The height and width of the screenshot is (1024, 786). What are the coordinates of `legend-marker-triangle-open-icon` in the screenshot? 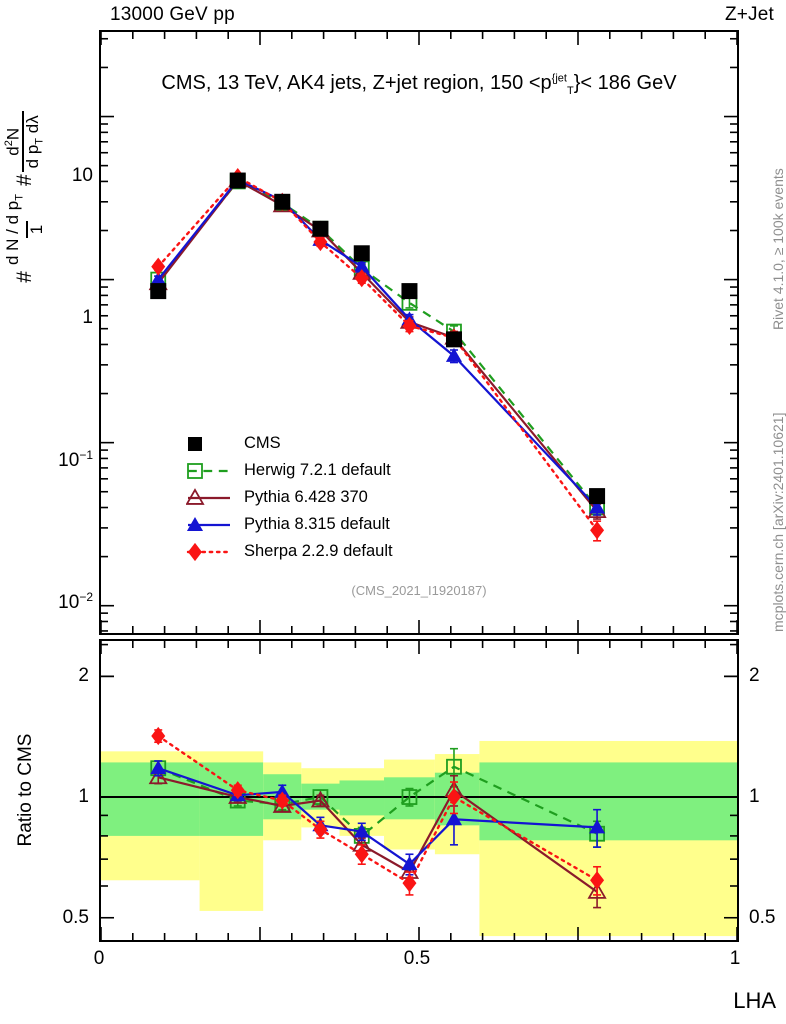 It's located at (209, 497).